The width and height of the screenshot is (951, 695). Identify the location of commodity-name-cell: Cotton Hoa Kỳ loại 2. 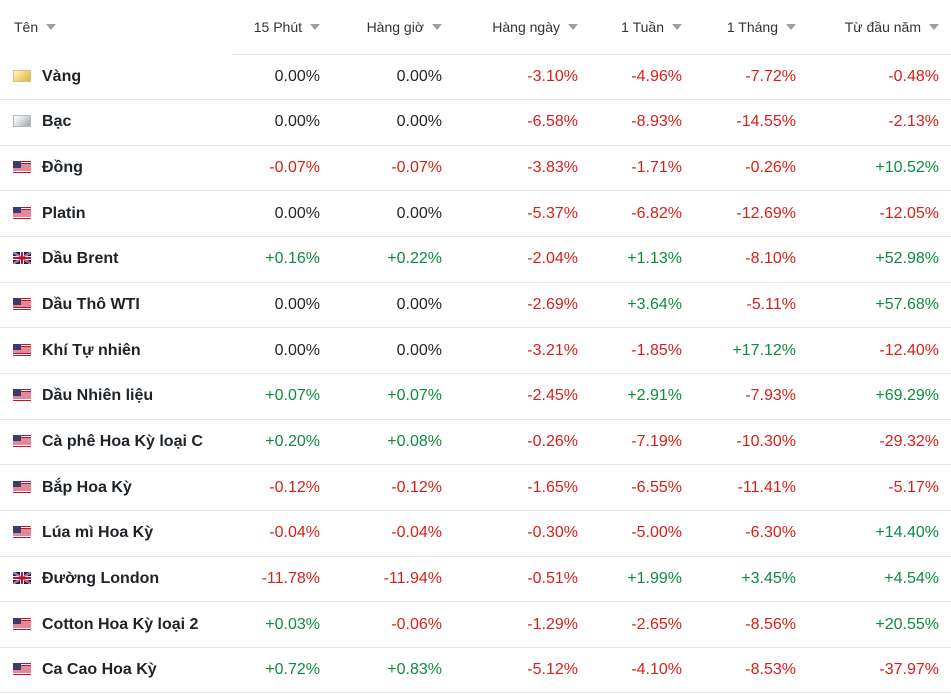
(116, 624).